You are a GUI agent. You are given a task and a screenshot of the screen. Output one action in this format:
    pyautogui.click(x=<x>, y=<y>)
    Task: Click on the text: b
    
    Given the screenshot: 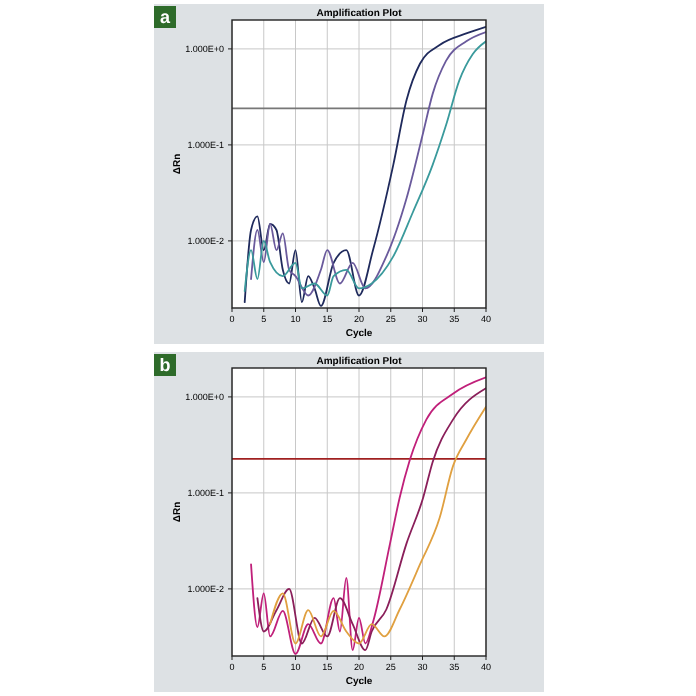 What is the action you would take?
    pyautogui.click(x=165, y=365)
    